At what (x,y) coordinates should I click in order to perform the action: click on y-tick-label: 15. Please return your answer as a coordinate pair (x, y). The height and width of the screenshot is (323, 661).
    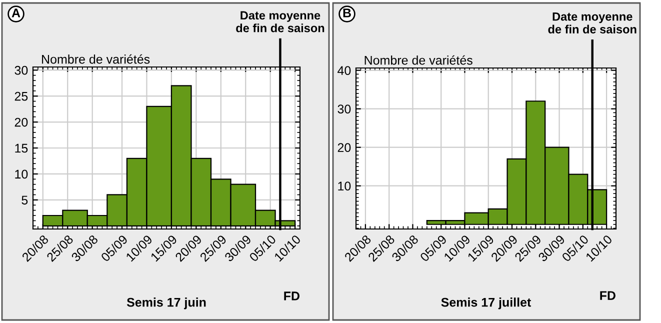
    Looking at the image, I should click on (21, 148).